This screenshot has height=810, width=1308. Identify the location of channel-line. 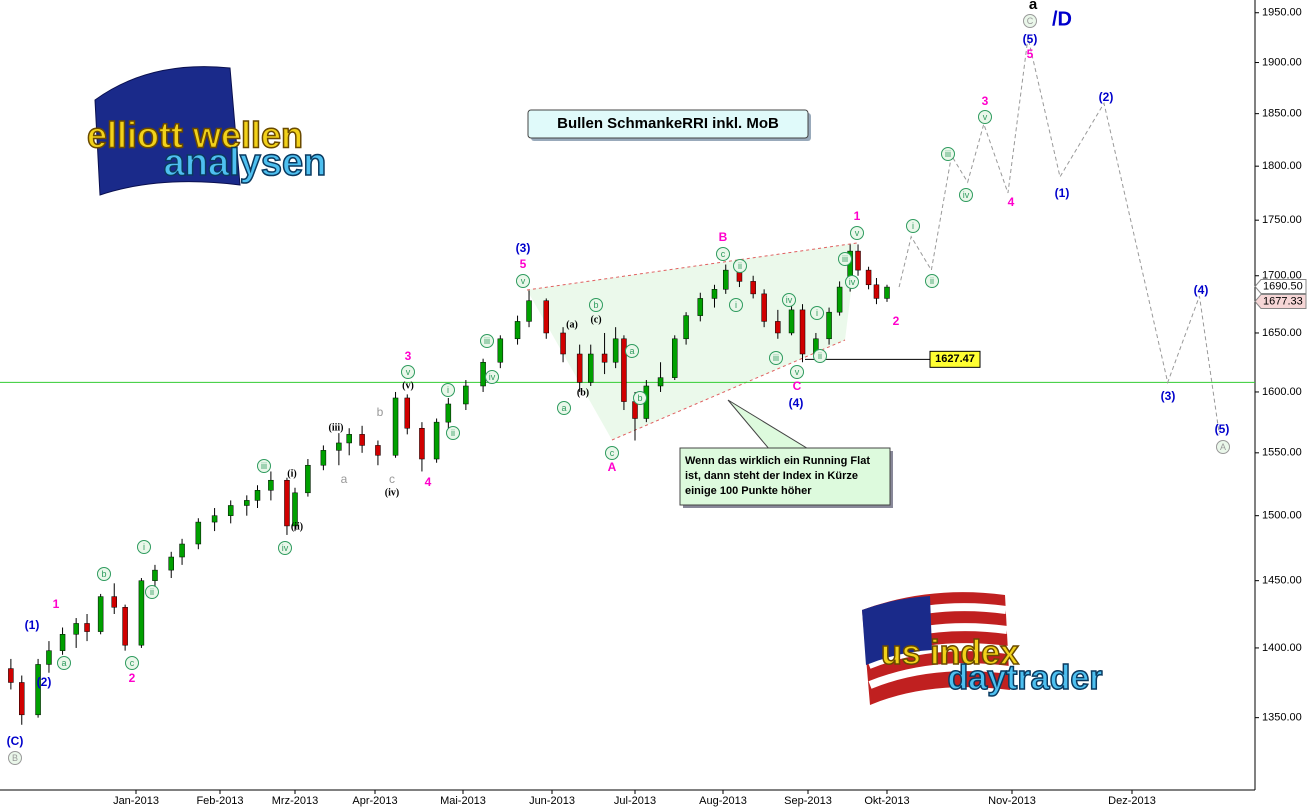
(728, 390).